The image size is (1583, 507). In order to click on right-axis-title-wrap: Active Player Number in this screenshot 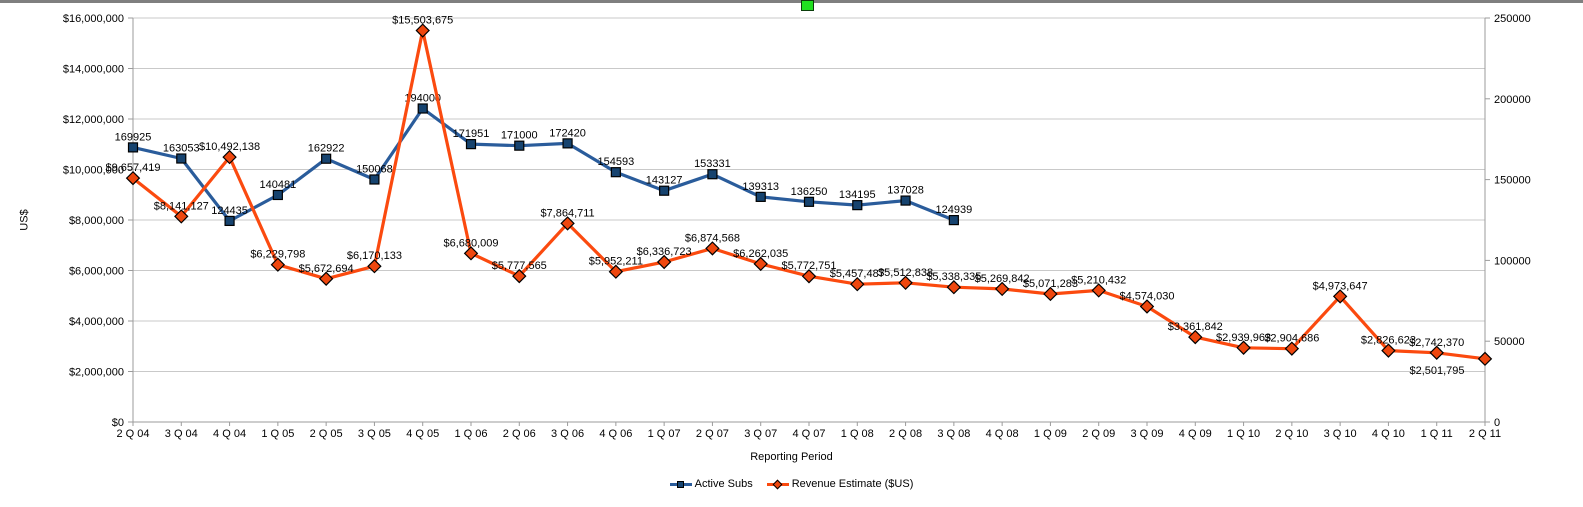, I will do `click(1561, 172)`.